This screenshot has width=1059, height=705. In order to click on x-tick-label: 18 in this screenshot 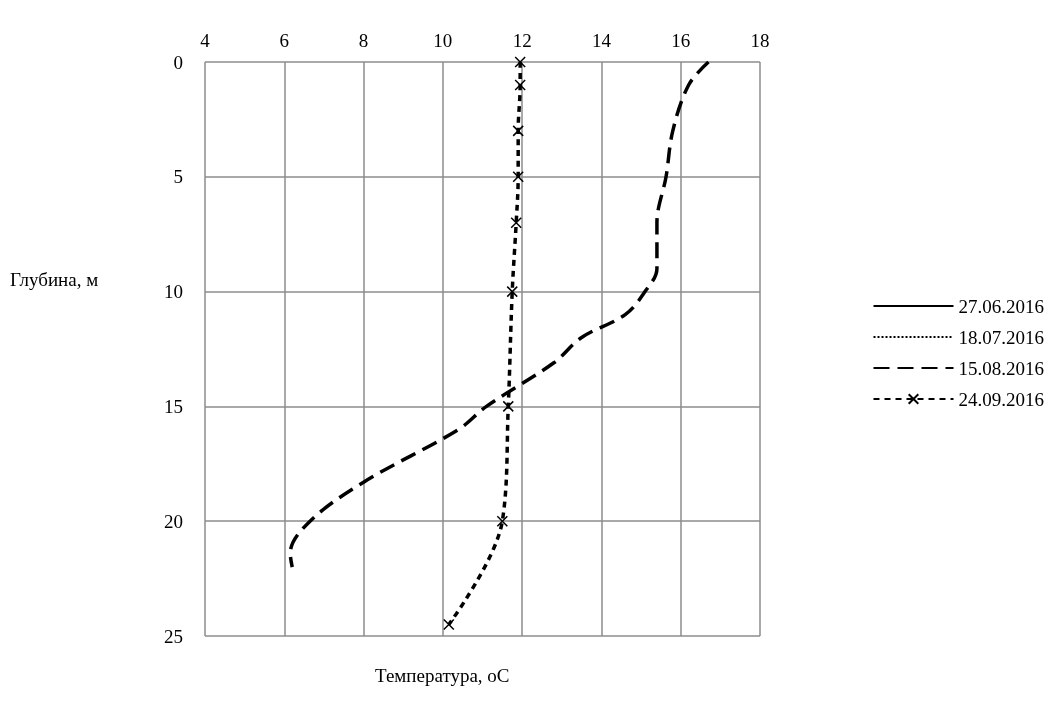, I will do `click(760, 40)`.